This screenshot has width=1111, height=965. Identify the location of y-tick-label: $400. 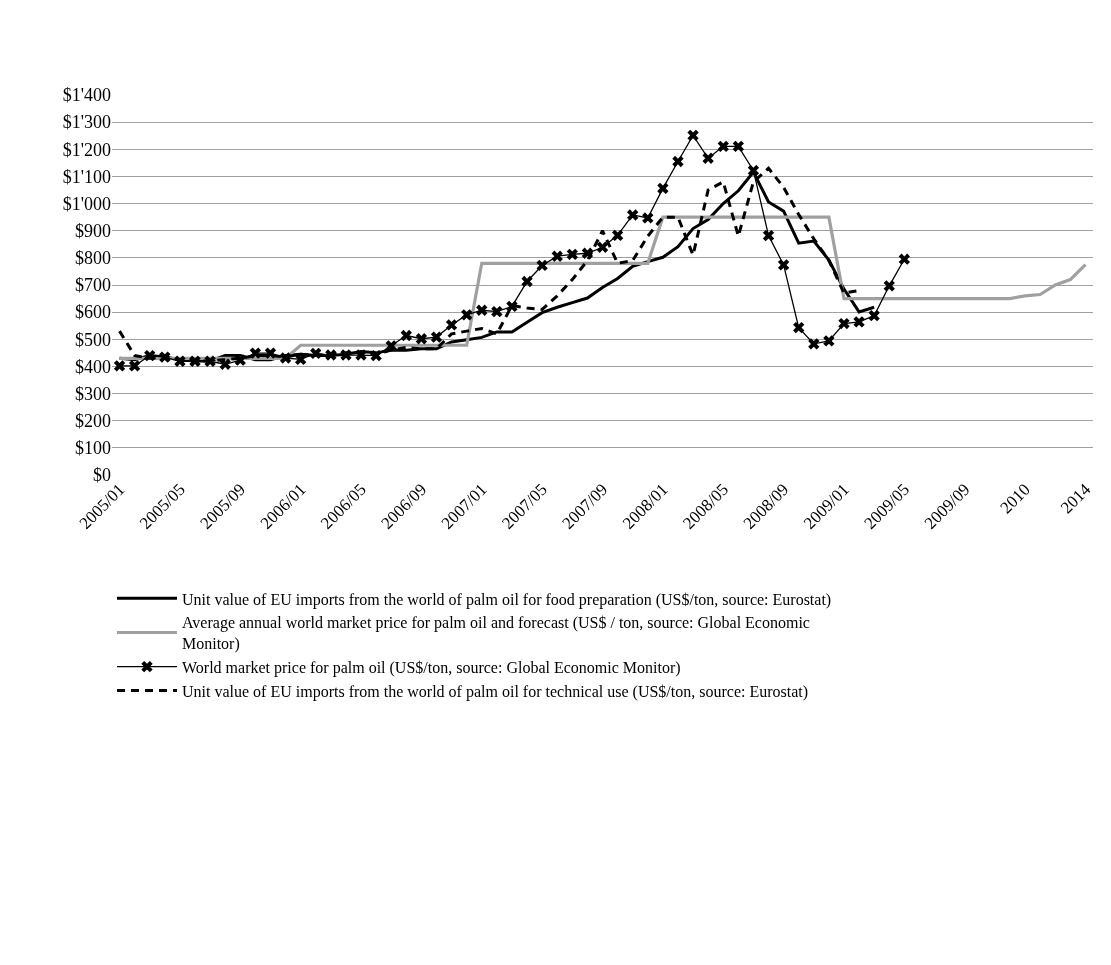
(93, 366).